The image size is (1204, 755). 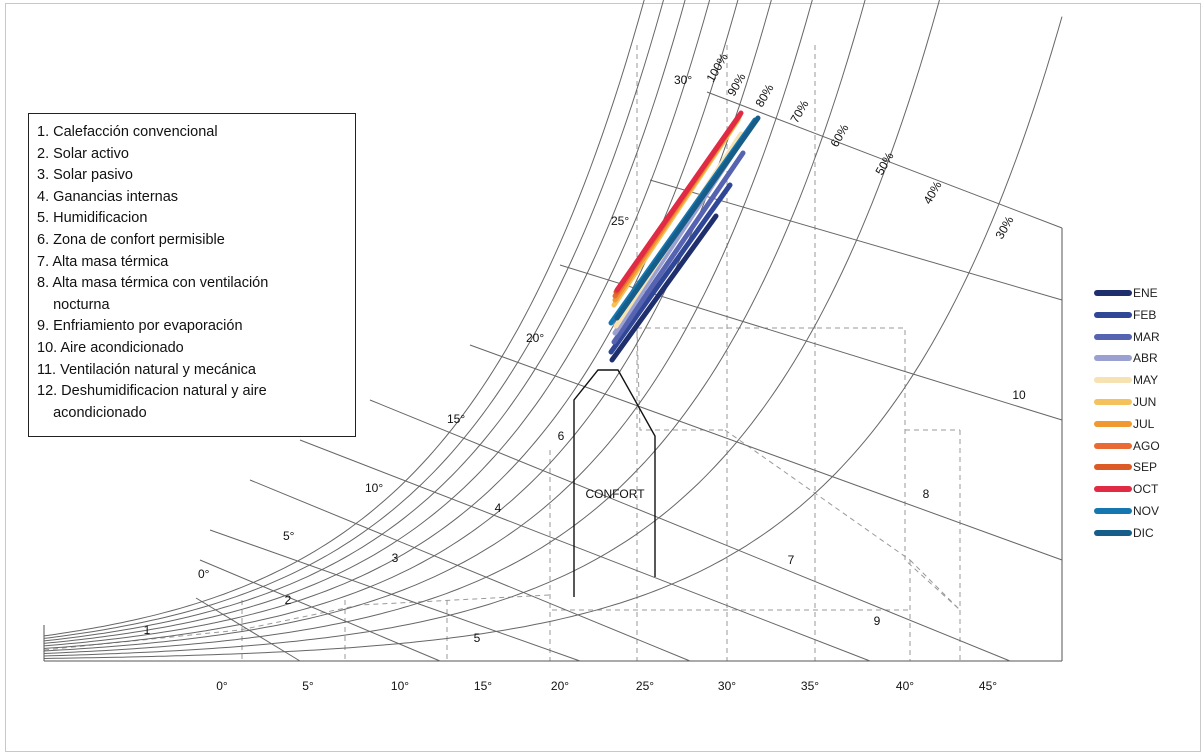 I want to click on legend-item: 2. Solar activo, so click(x=83, y=153).